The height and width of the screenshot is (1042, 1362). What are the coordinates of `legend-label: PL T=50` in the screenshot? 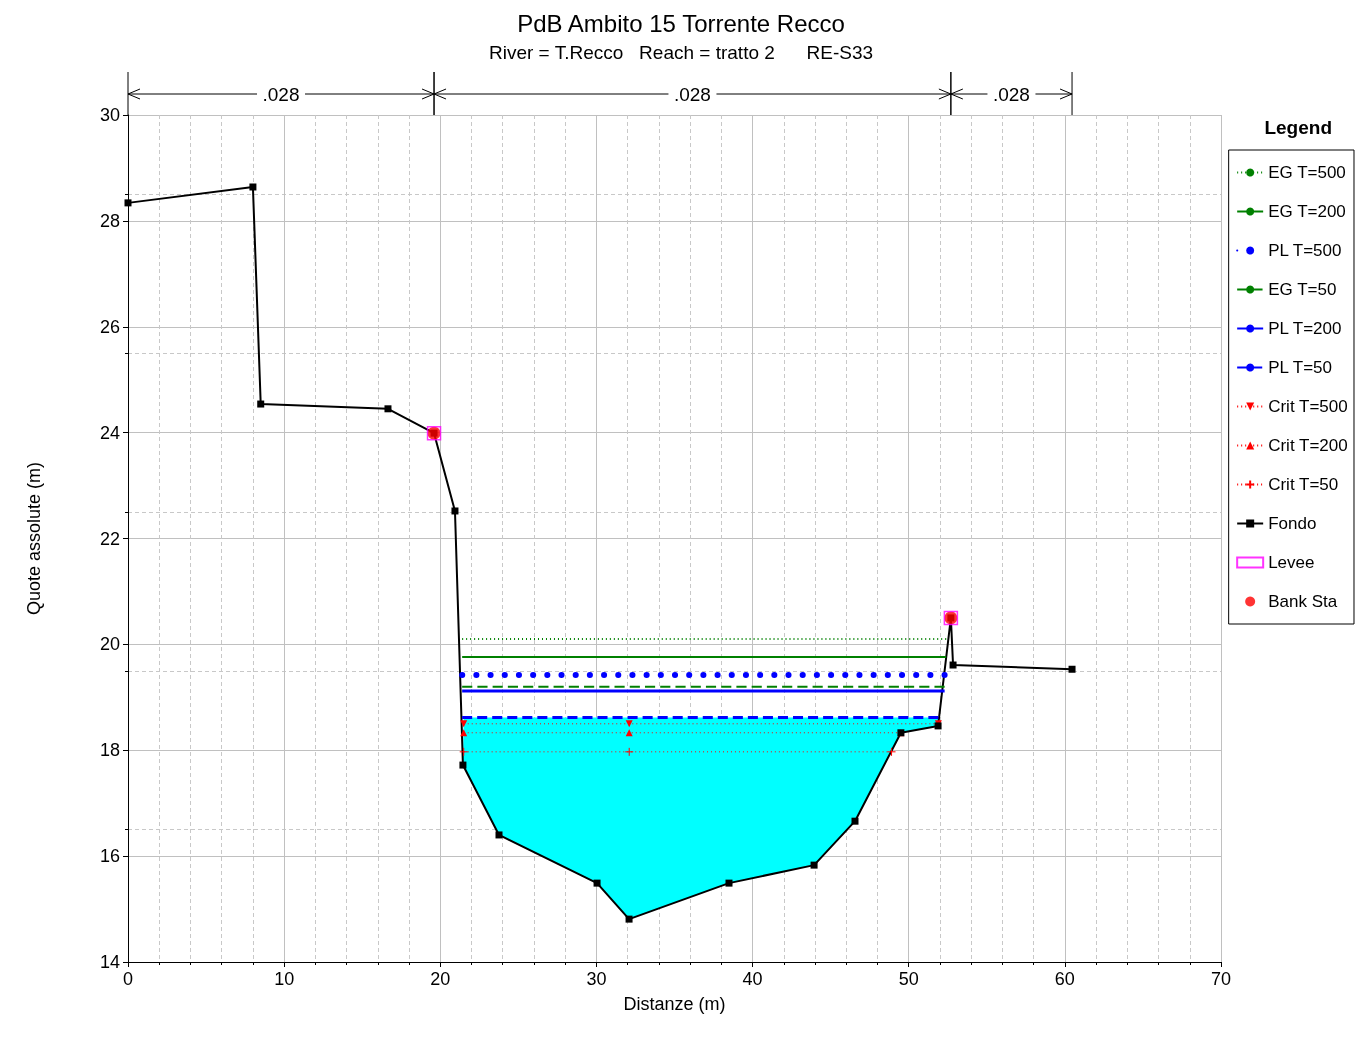 It's located at (1300, 367).